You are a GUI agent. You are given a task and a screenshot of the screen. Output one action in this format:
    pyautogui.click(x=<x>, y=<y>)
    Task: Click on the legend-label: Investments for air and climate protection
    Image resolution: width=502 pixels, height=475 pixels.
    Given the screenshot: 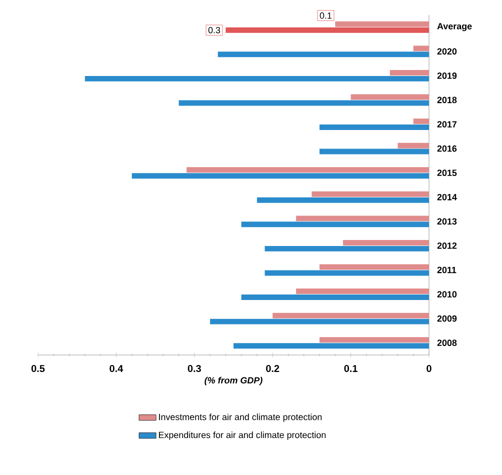 What is the action you would take?
    pyautogui.click(x=240, y=418)
    